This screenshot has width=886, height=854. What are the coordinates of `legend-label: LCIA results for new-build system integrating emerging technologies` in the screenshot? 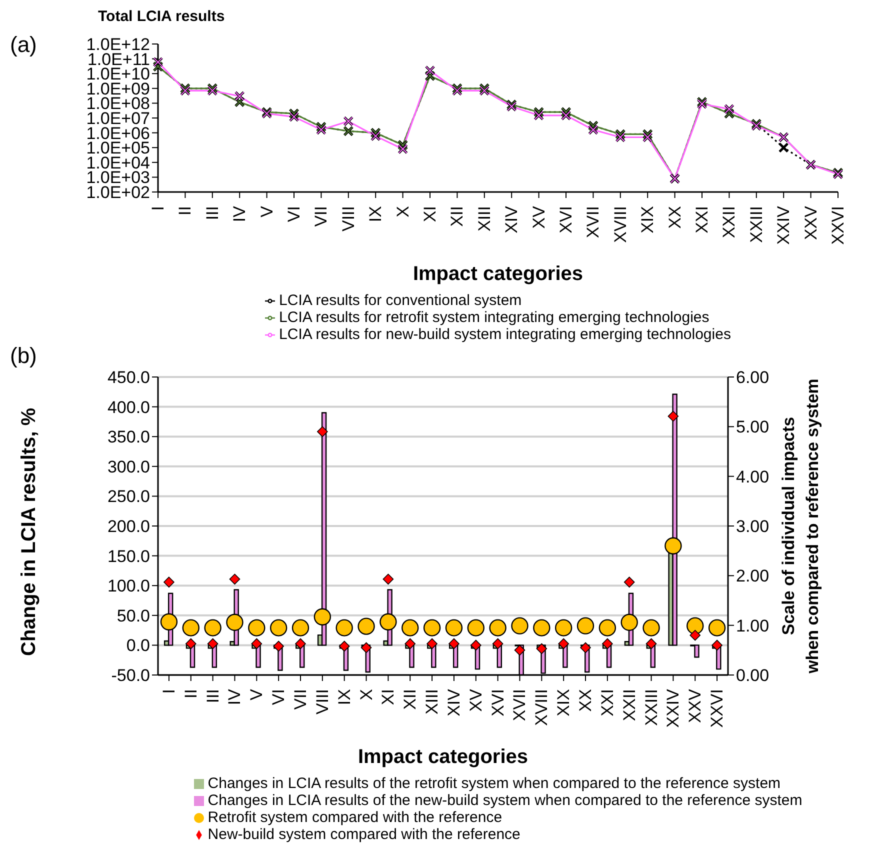 It's located at (505, 334).